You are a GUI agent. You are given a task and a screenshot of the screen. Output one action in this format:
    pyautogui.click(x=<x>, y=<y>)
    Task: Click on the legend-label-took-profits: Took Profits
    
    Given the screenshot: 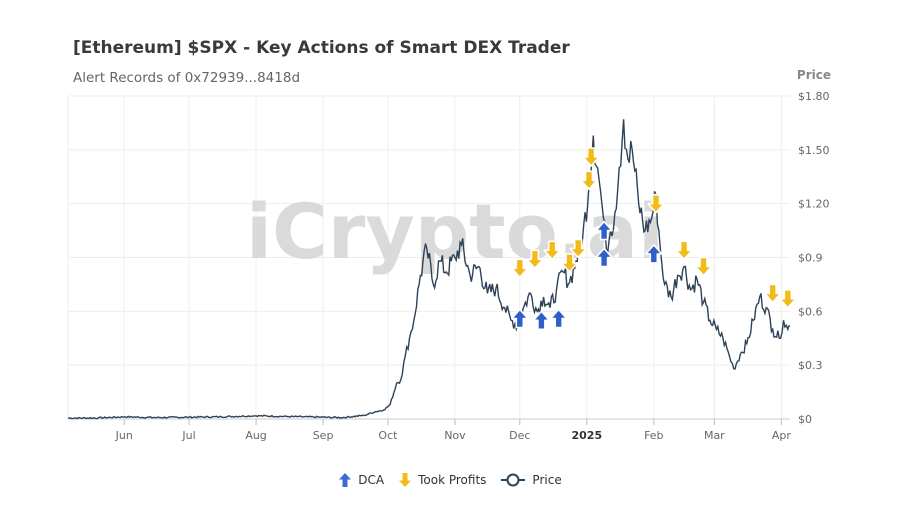 What is the action you would take?
    pyautogui.click(x=452, y=480)
    